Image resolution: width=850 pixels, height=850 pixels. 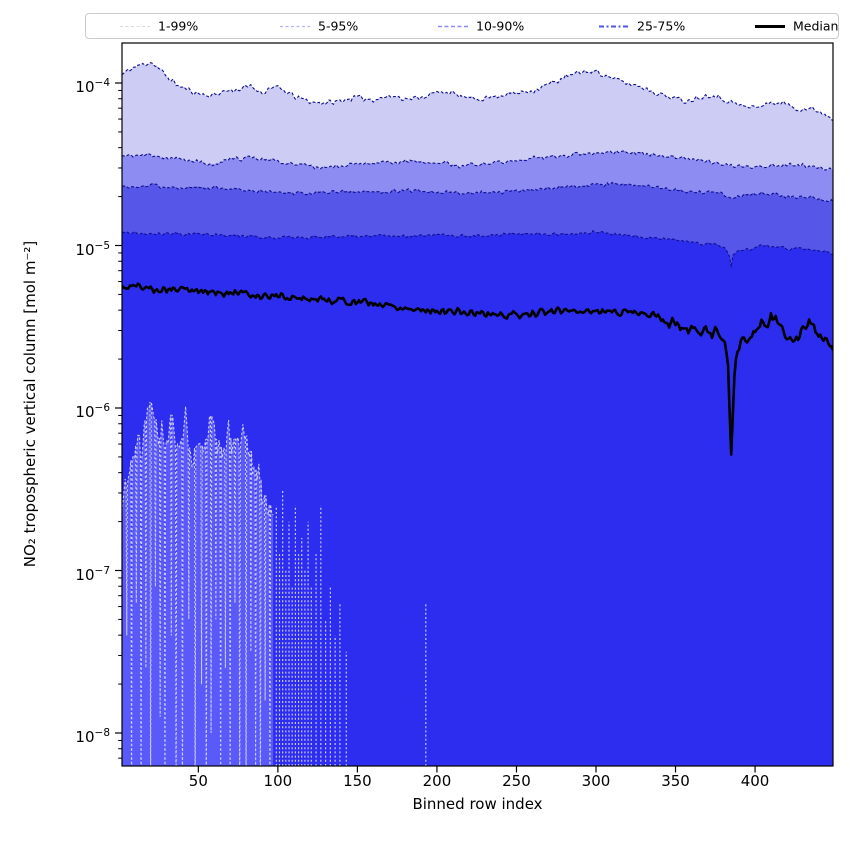 I want to click on edge-line-p95, so click(x=477, y=160).